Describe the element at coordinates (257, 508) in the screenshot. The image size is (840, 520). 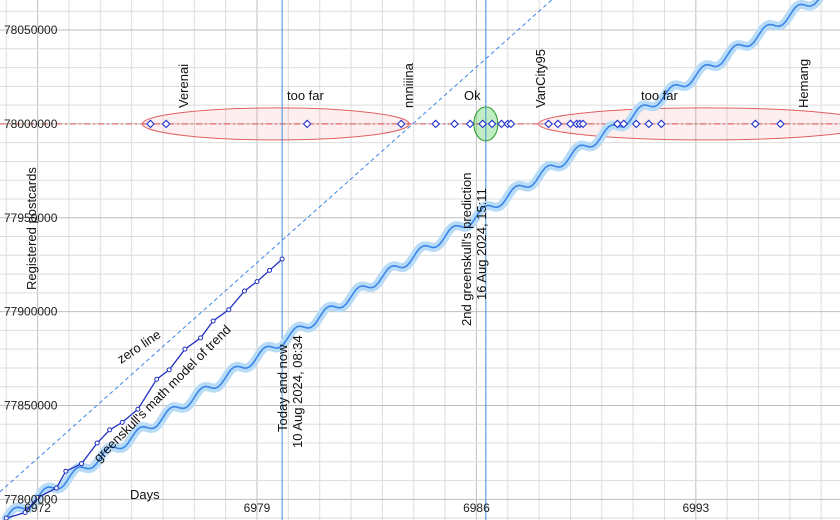
I see `x-tick-label: 6979` at that location.